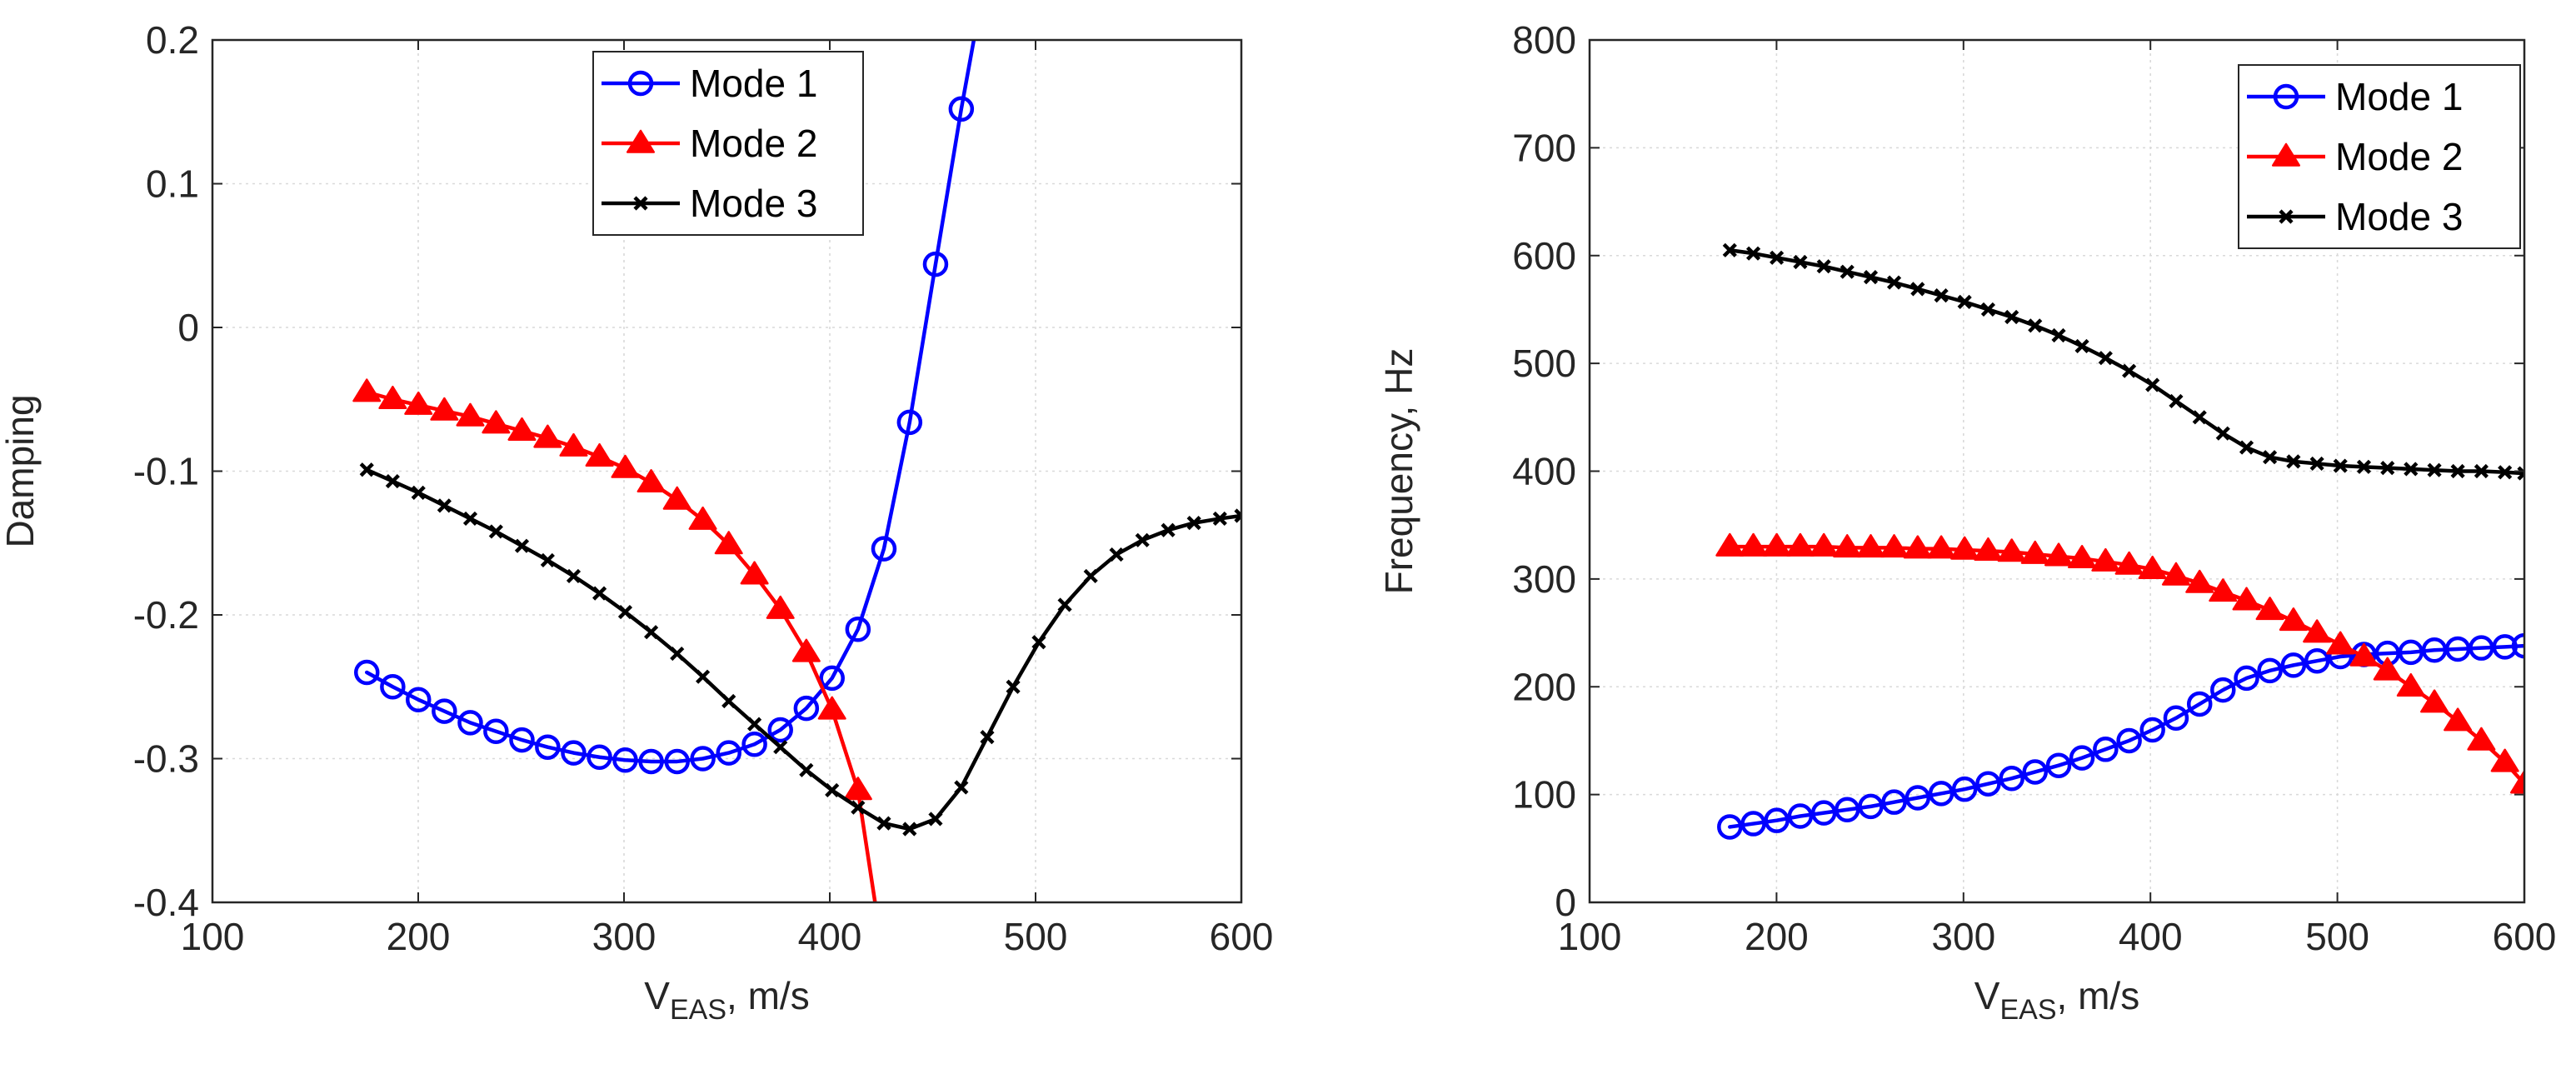  What do you see at coordinates (213, 936) in the screenshot?
I see `damping-x-tick-label: 100` at bounding box center [213, 936].